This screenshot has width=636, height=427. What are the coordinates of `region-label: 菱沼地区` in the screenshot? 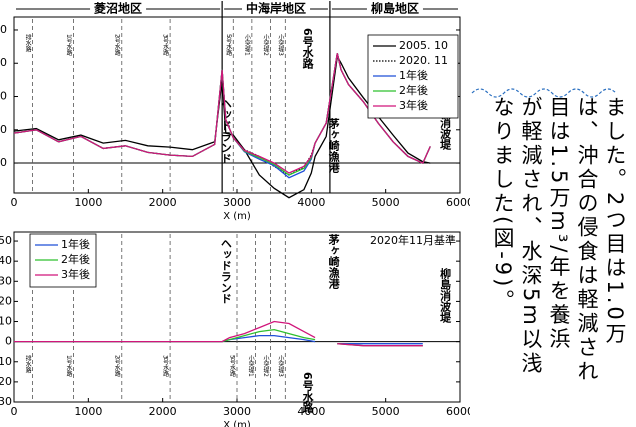 It's located at (118, 8).